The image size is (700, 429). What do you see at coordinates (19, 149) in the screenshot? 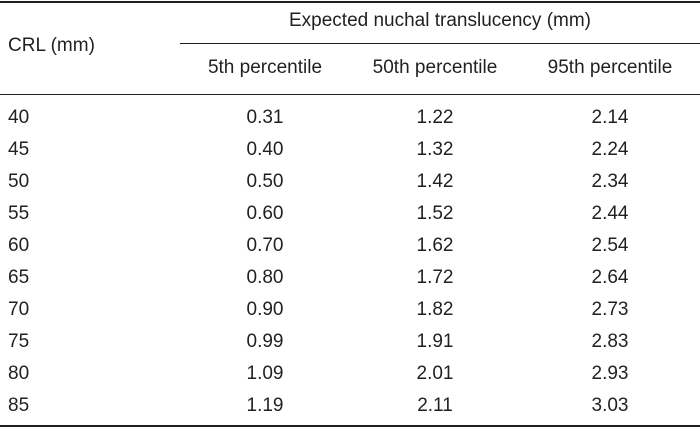
I see `crl-cell: 45` at bounding box center [19, 149].